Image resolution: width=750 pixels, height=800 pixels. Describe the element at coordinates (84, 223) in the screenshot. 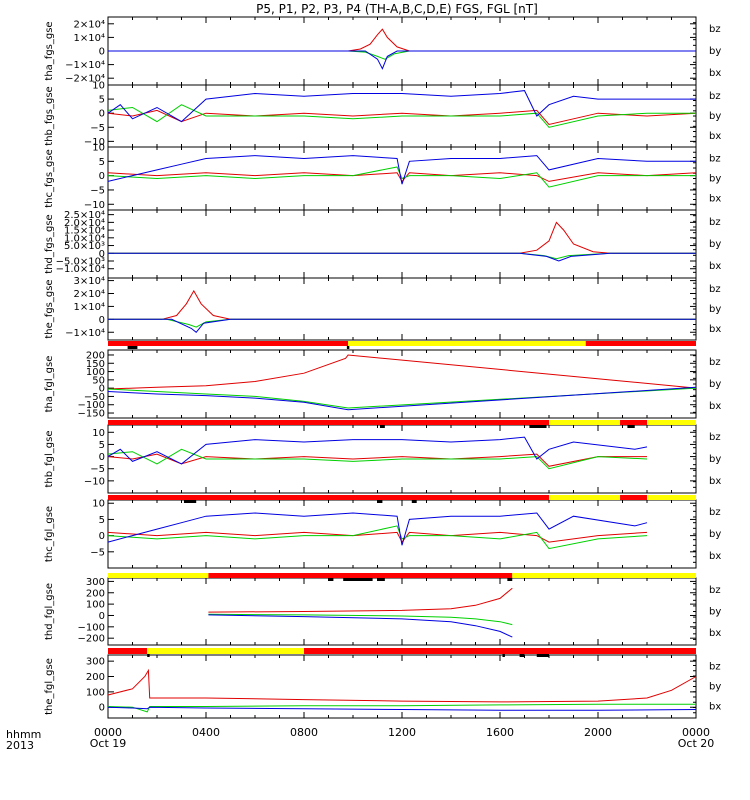

I see `y-tick-label: 2.0×10⁴` at that location.